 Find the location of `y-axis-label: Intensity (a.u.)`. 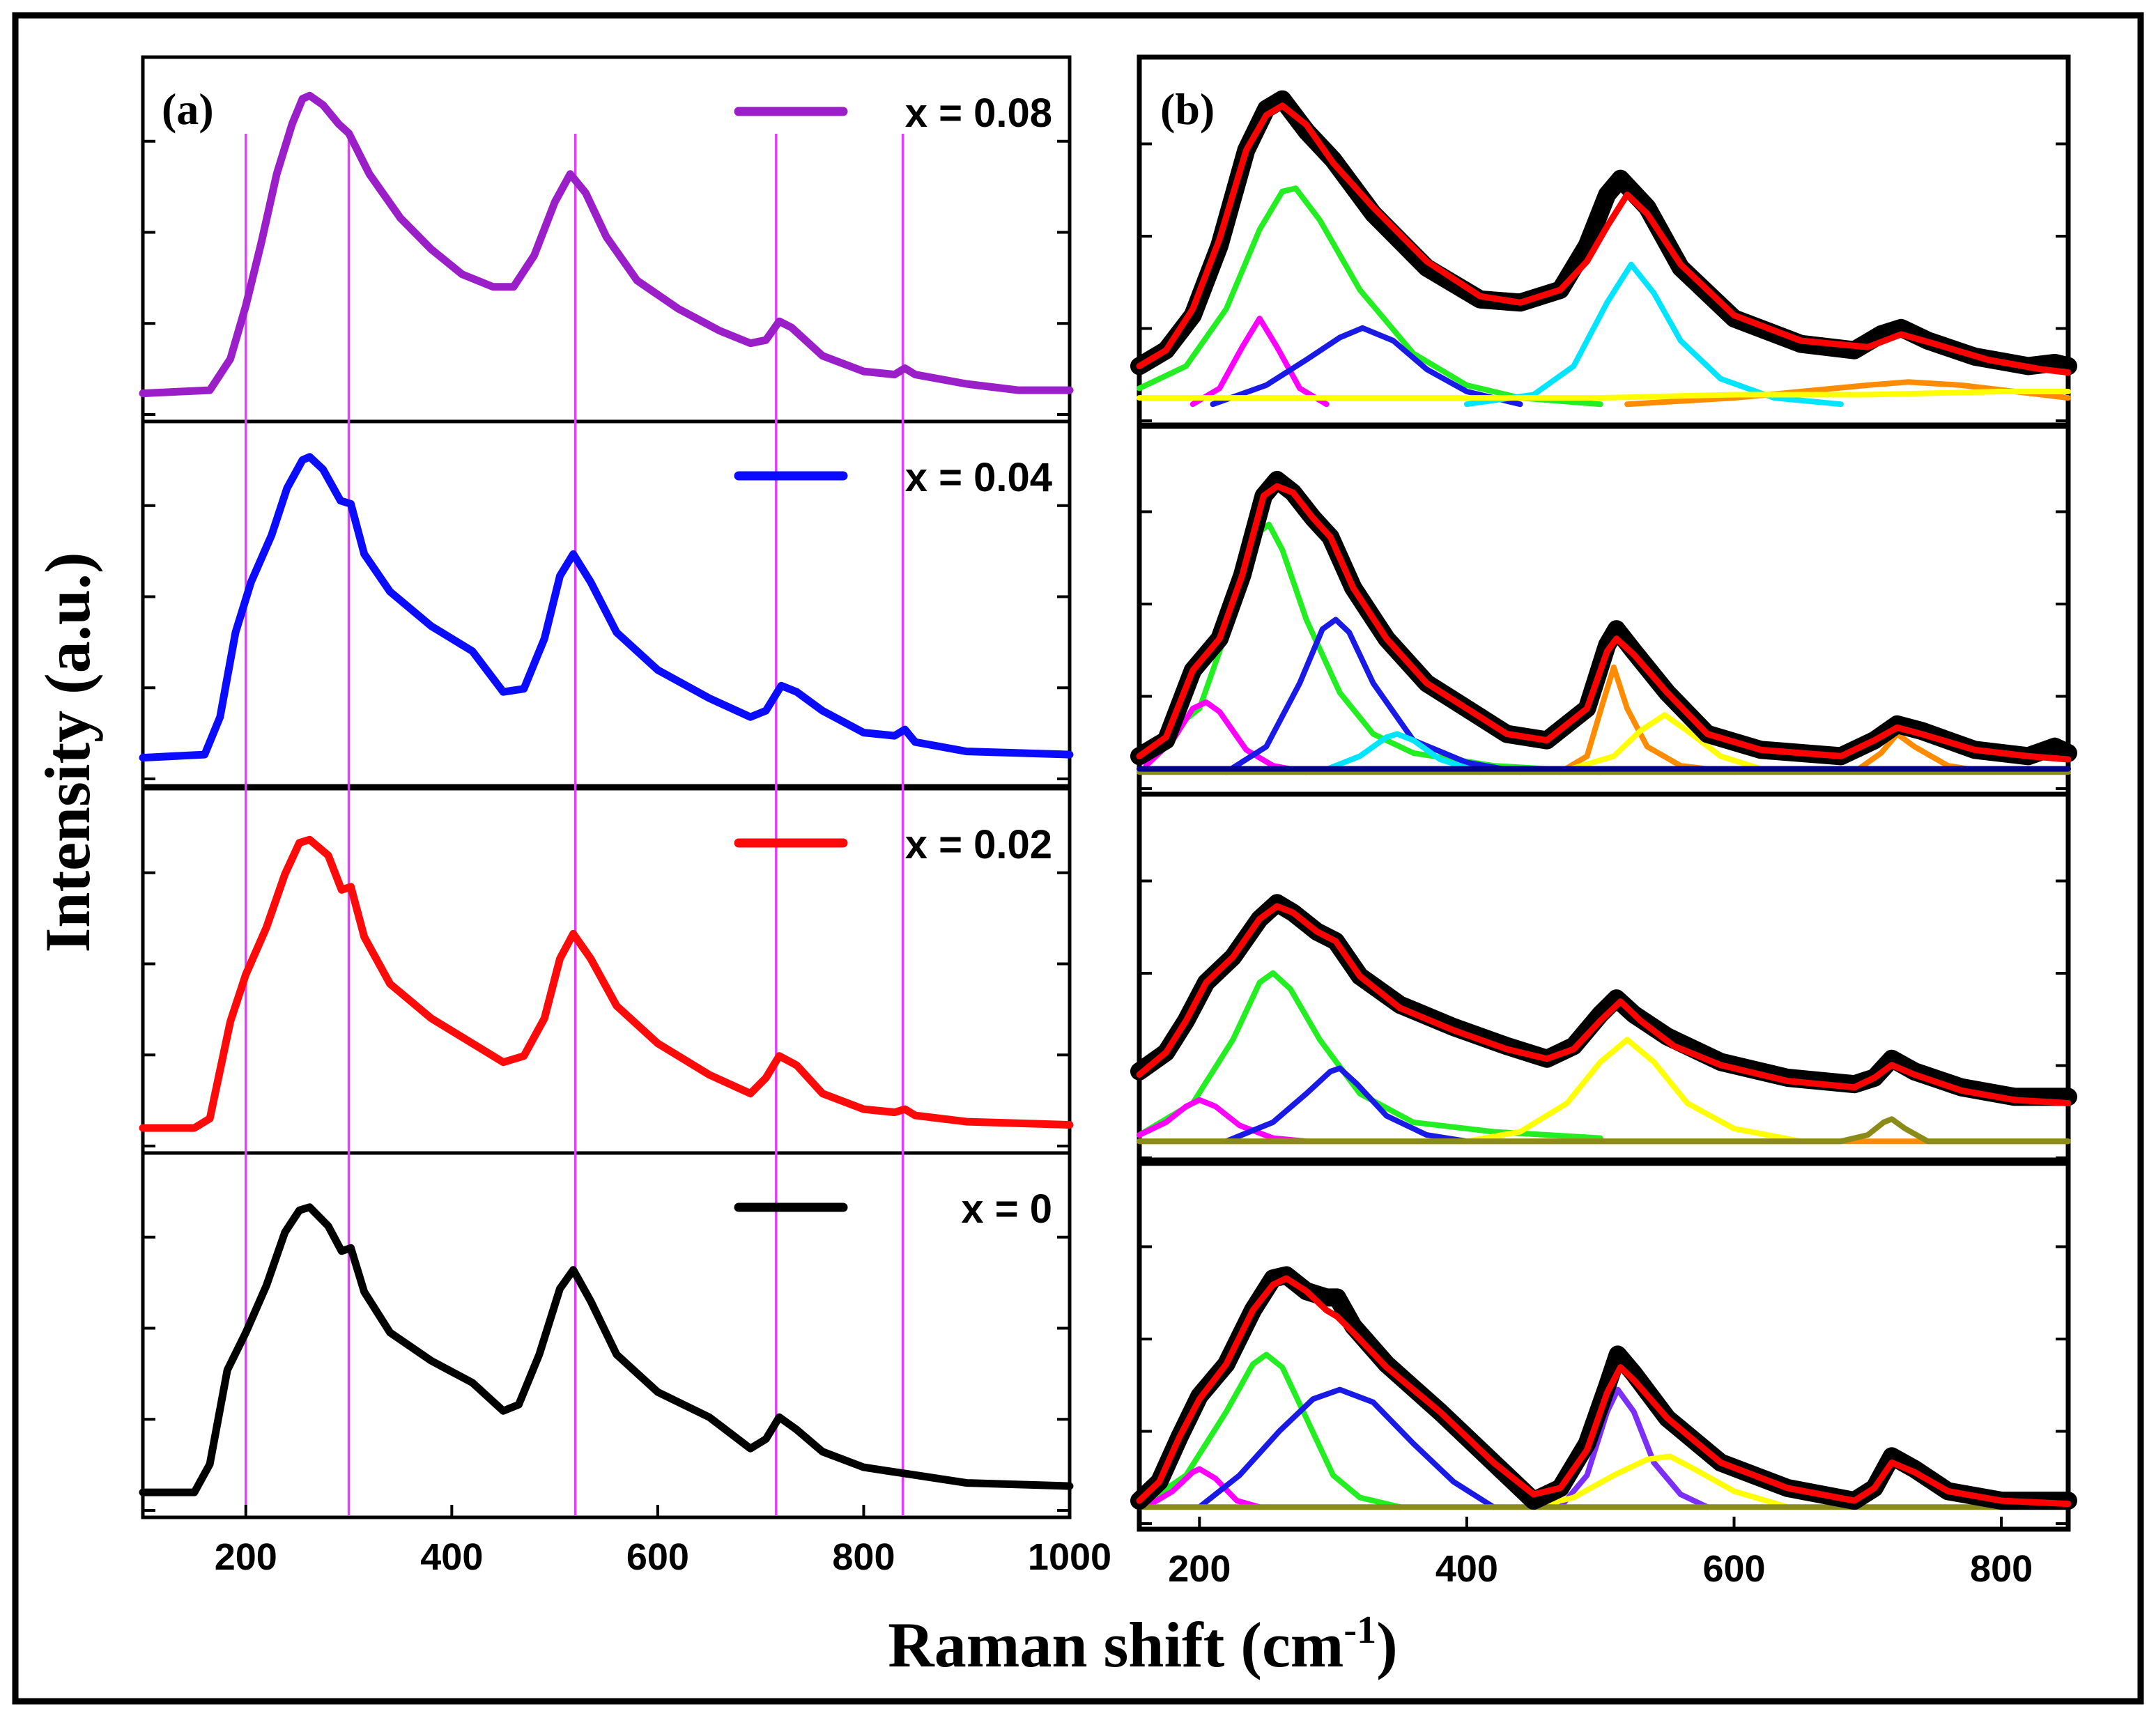

y-axis-label: Intensity (a.u.) is located at coordinates (67, 752).